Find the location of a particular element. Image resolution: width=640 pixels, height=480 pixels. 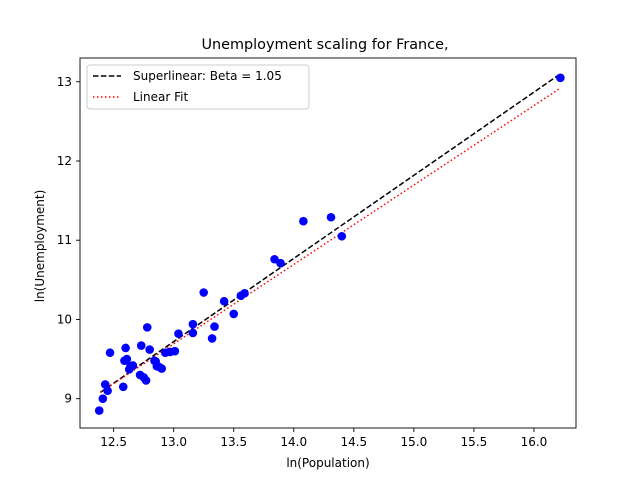

legend-box is located at coordinates (198, 87).